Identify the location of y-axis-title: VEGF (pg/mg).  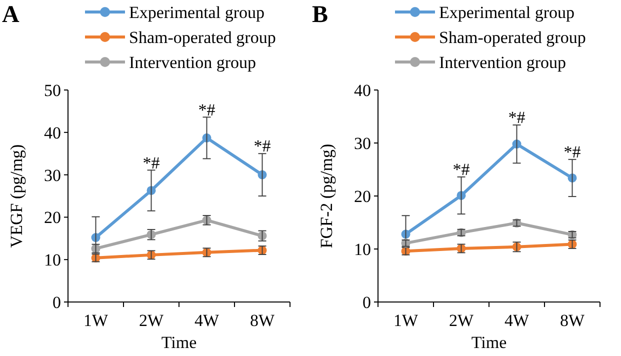
(16, 196).